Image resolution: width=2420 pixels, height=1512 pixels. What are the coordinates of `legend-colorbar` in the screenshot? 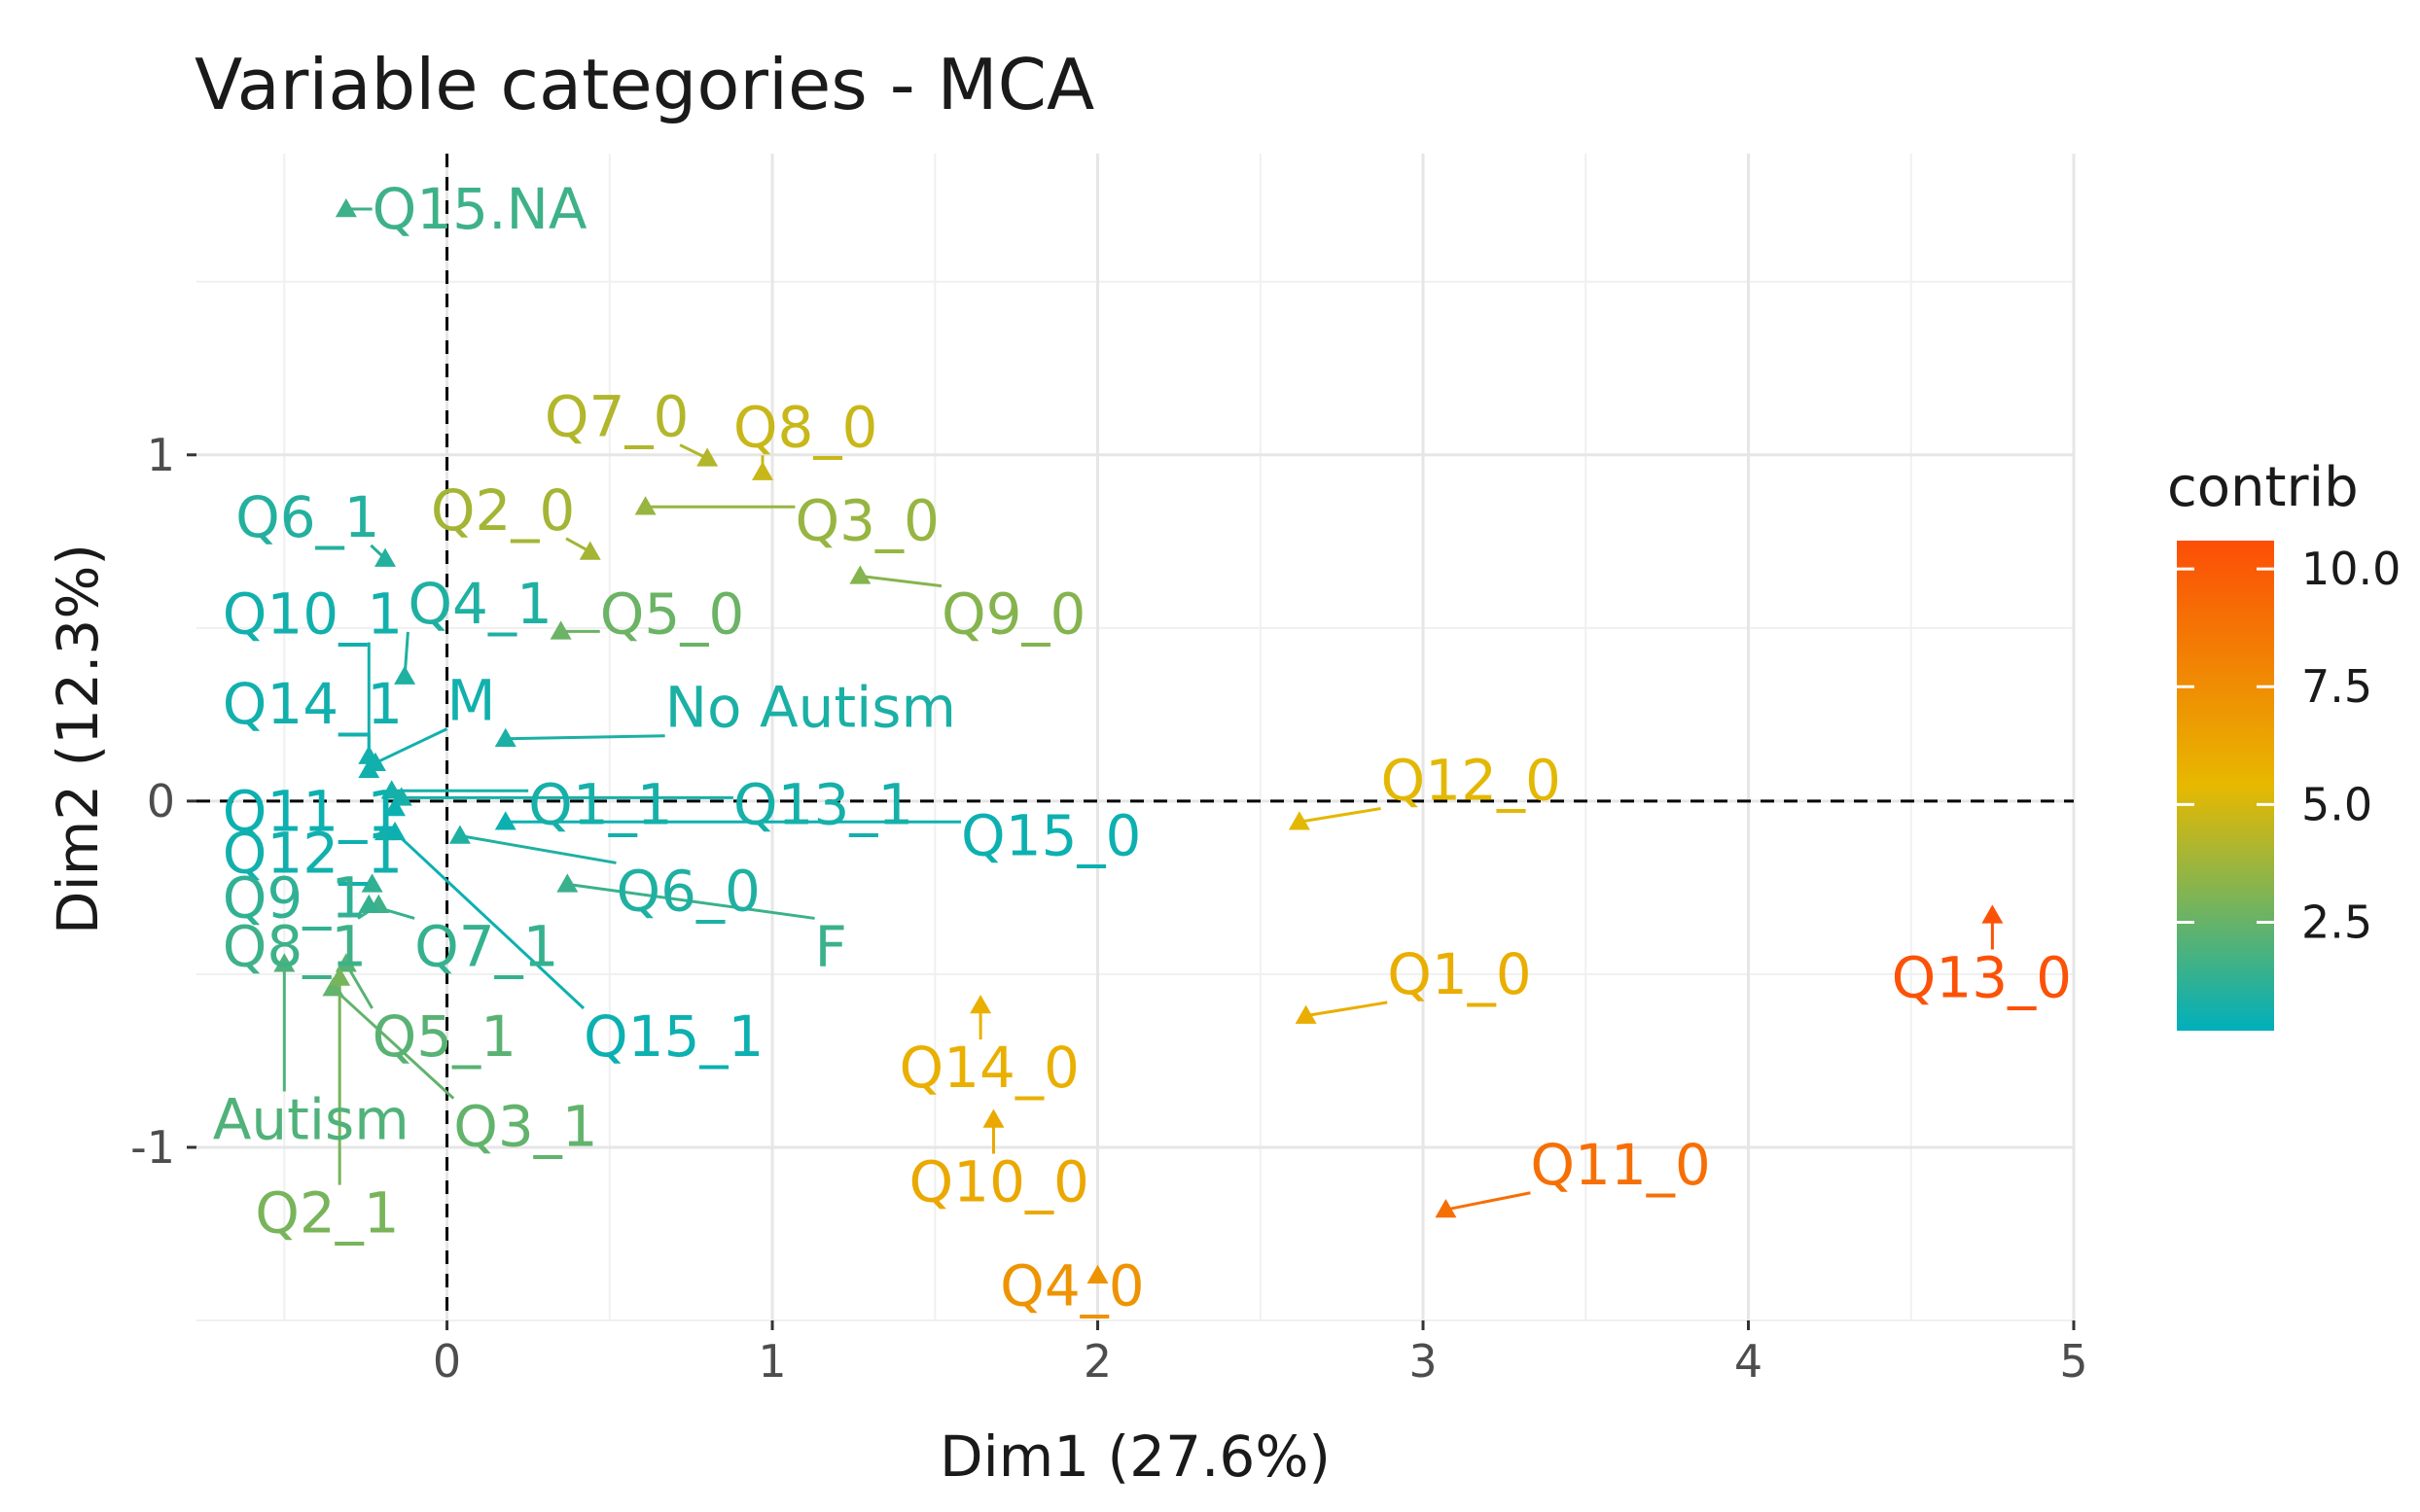 It's located at (2226, 786).